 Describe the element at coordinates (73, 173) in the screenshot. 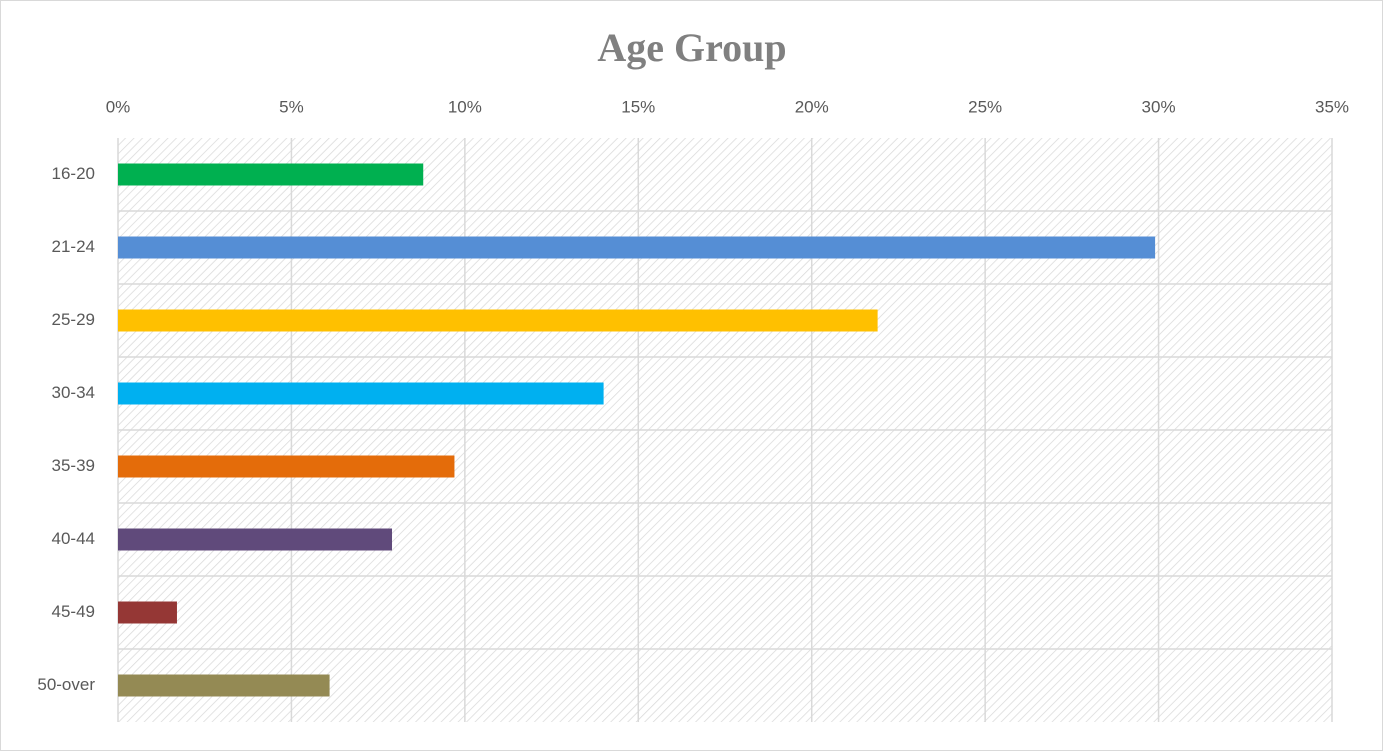

I see `y-tick-label: 16-20` at that location.